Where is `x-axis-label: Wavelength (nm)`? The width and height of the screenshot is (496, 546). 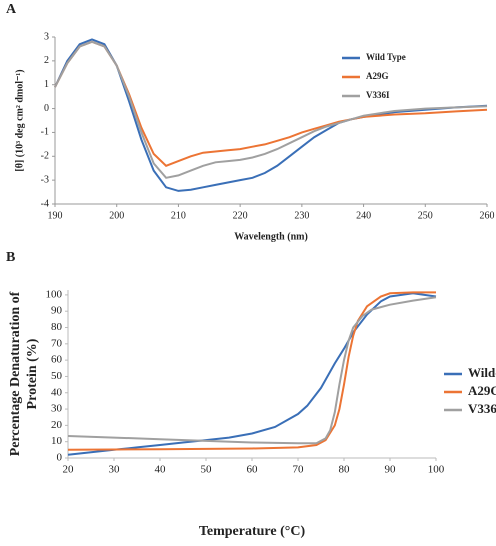 x-axis-label: Wavelength (nm) is located at coordinates (271, 236).